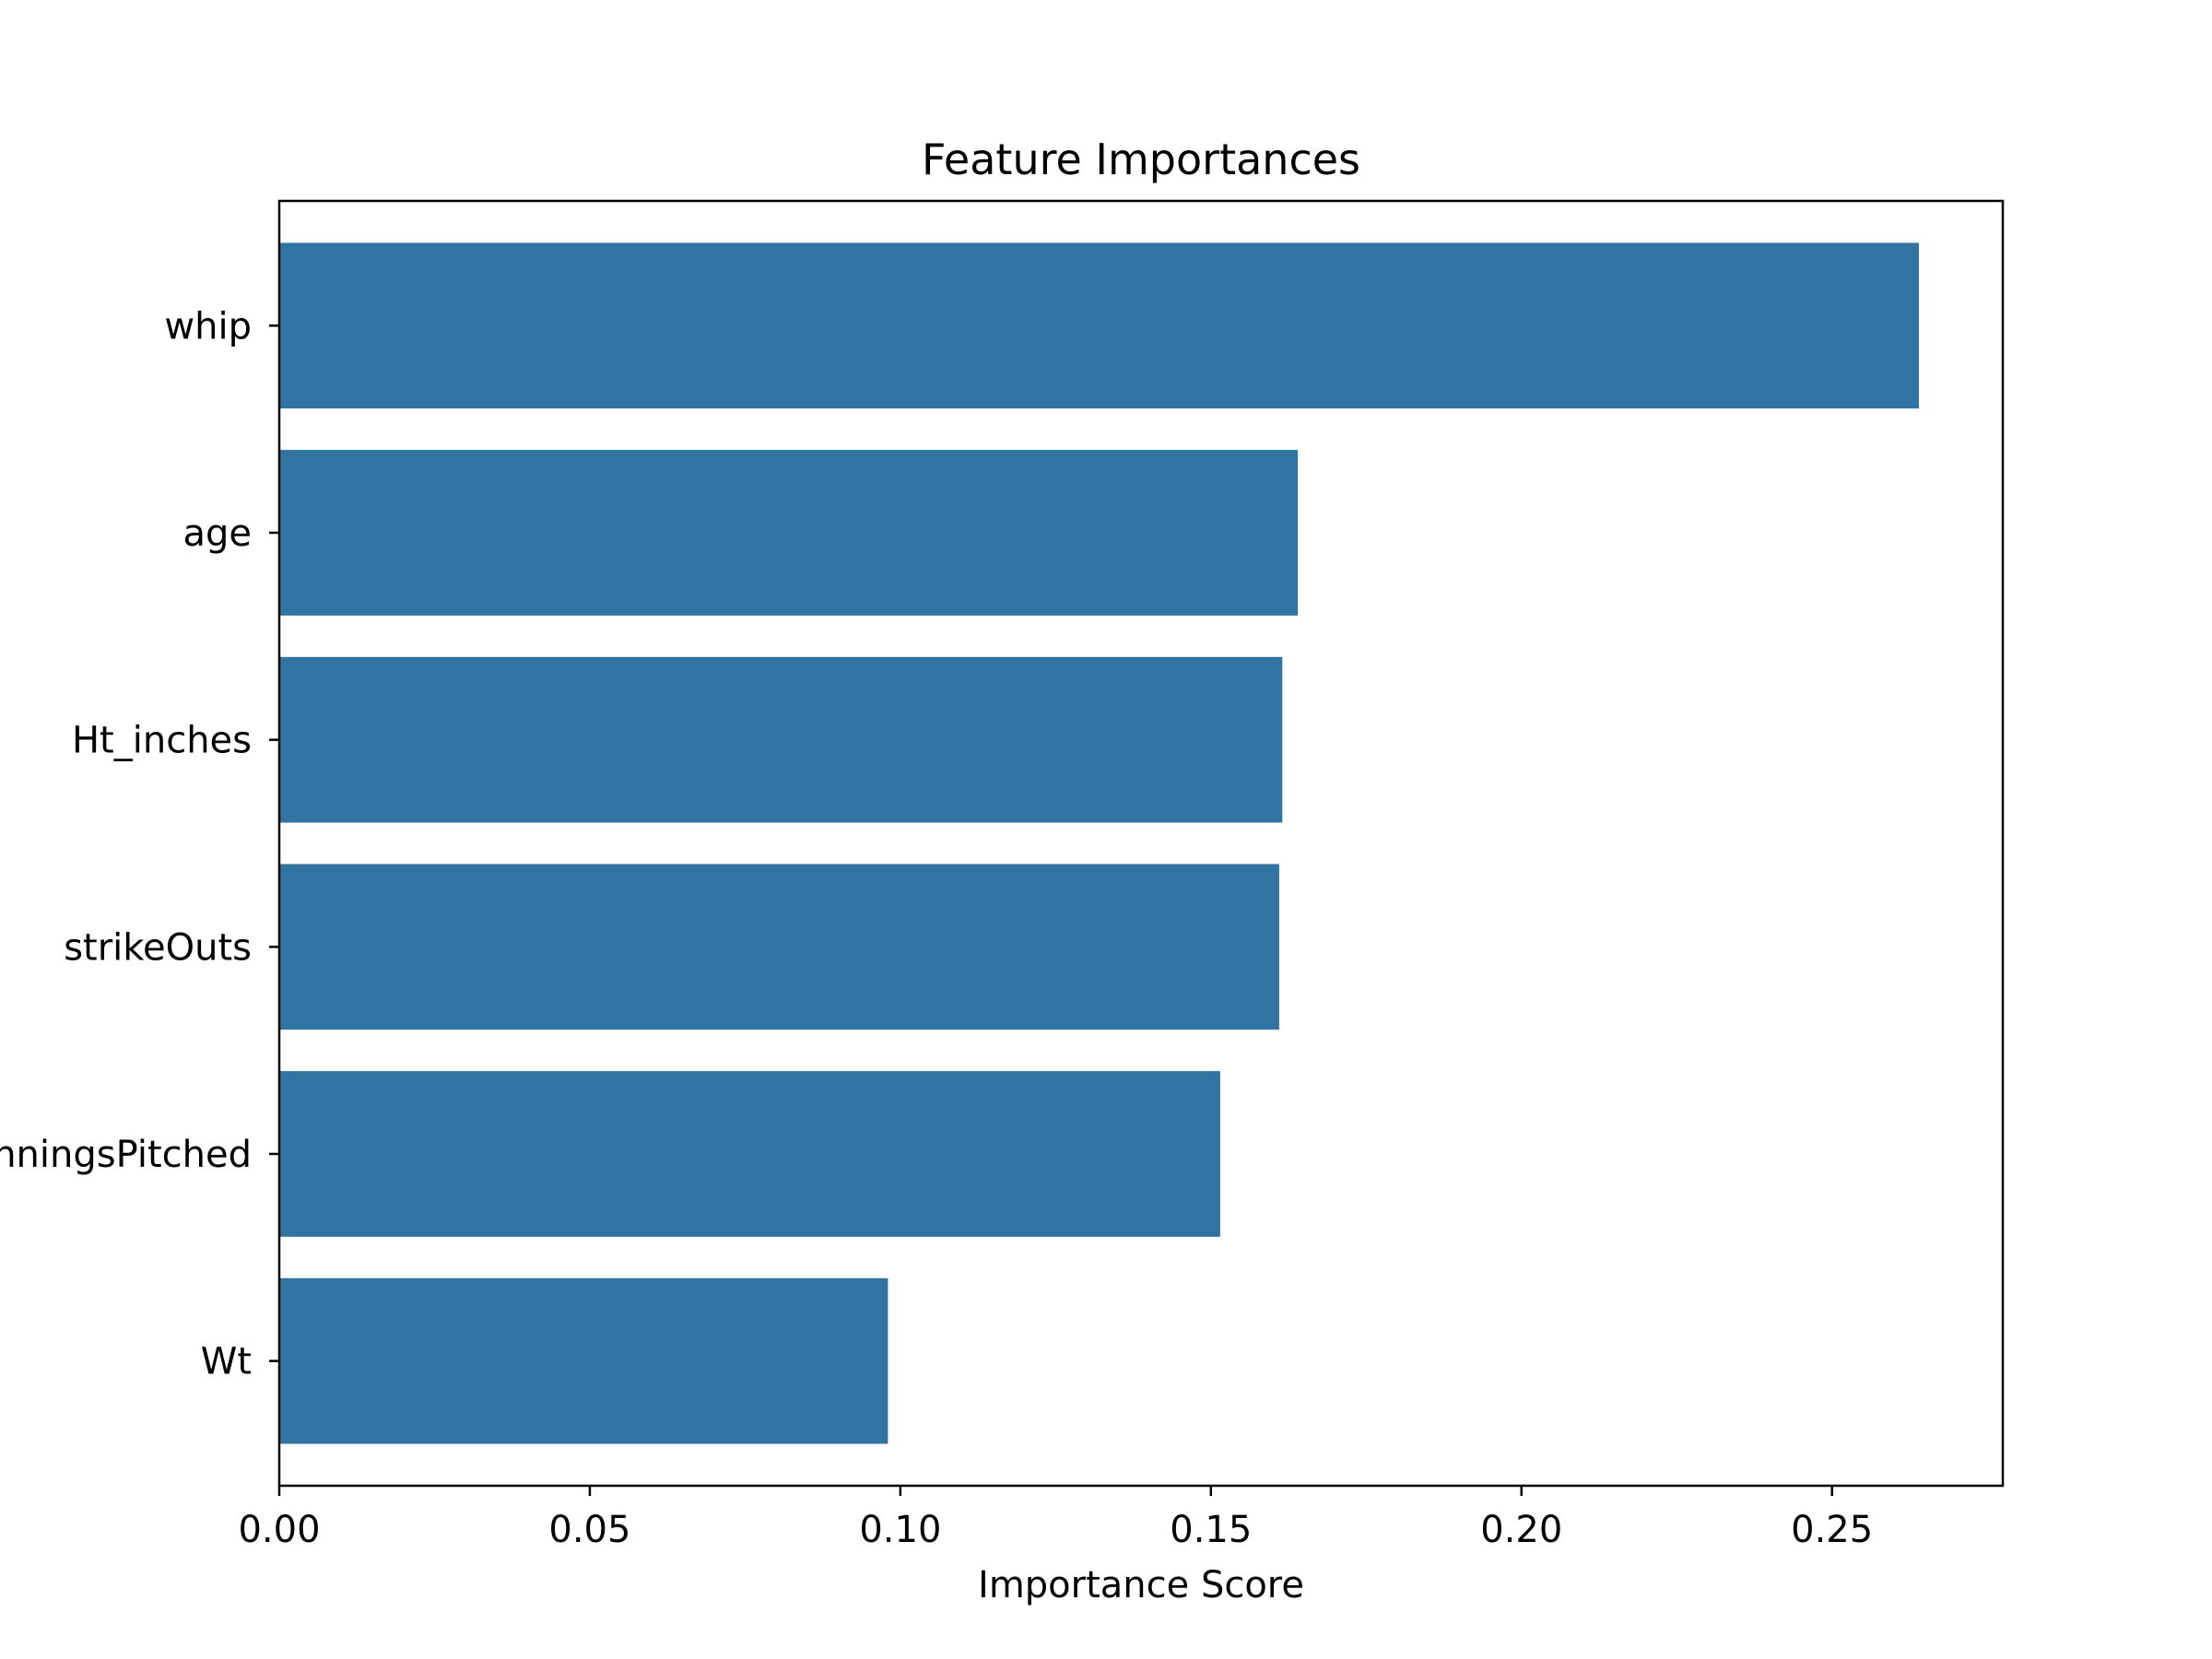 This screenshot has height=1659, width=2212. I want to click on x-tick-label: 0.25, so click(1832, 1530).